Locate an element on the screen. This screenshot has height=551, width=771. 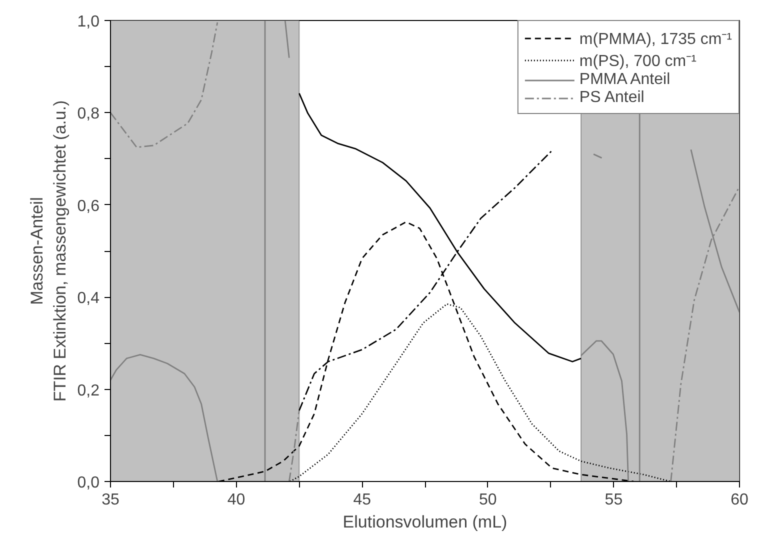
x-tick-label: 60 is located at coordinates (739, 500).